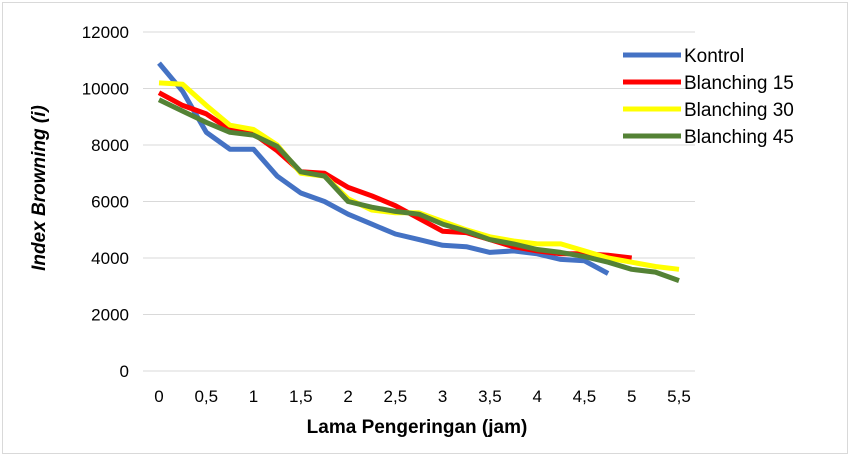 This screenshot has width=853, height=459. Describe the element at coordinates (110, 145) in the screenshot. I see `y-tick-label: 8000` at that location.